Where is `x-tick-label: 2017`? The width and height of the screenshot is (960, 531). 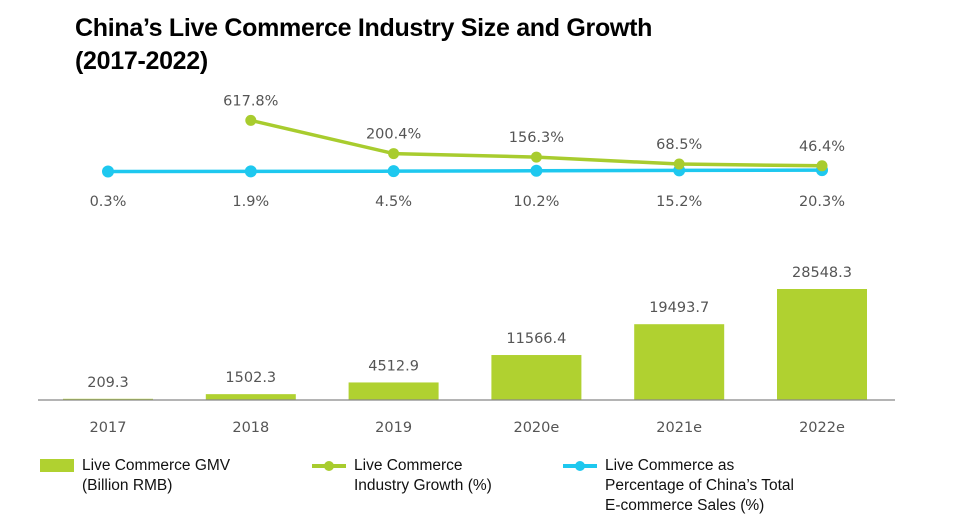
x-tick-label: 2017 is located at coordinates (108, 428).